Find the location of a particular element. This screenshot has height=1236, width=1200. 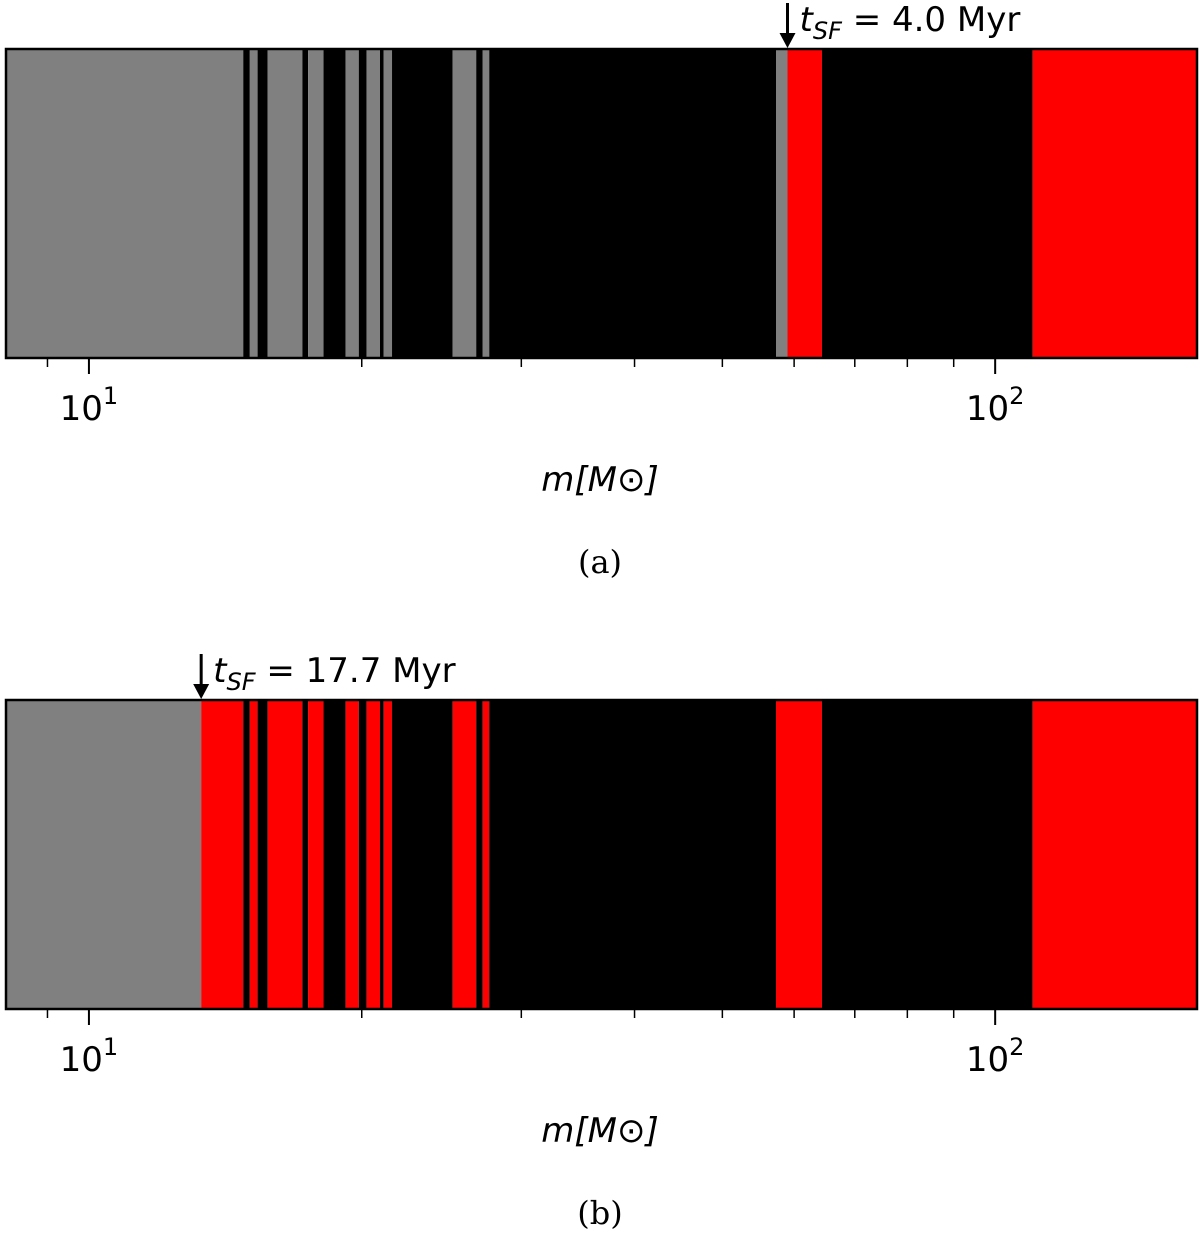

panel-label: (b) is located at coordinates (599, 1213).